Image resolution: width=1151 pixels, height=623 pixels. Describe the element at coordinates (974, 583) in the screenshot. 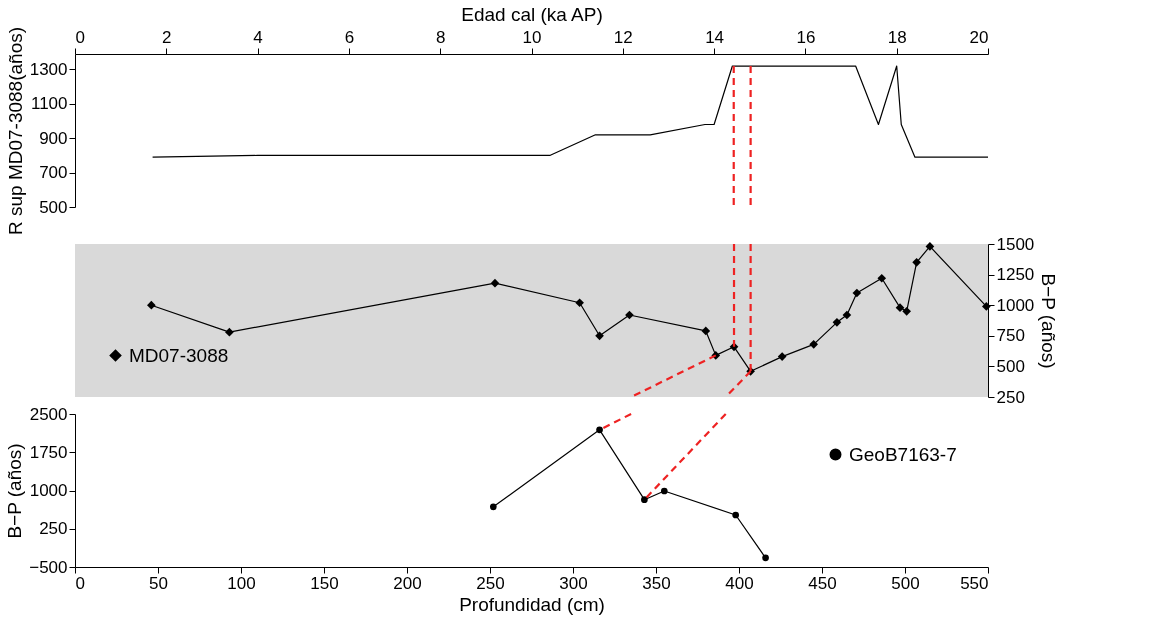

I see `x-tick-label: 550` at that location.